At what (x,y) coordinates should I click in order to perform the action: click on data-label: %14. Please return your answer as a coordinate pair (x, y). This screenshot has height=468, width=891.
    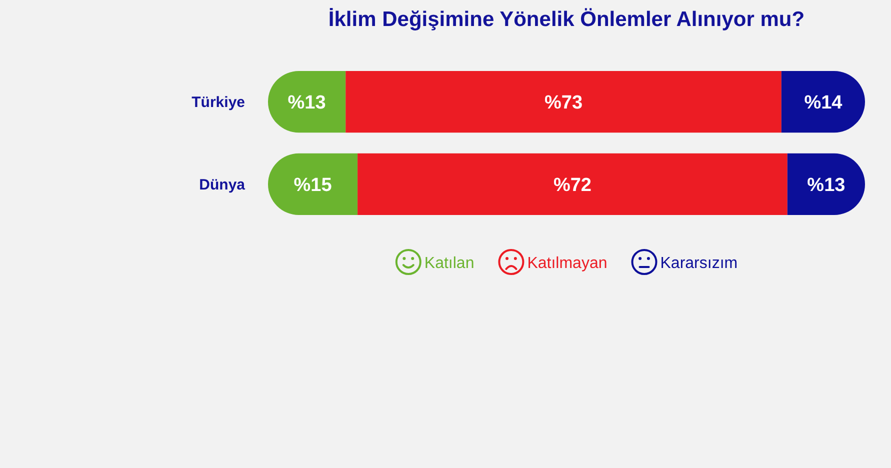
    Looking at the image, I should click on (823, 103).